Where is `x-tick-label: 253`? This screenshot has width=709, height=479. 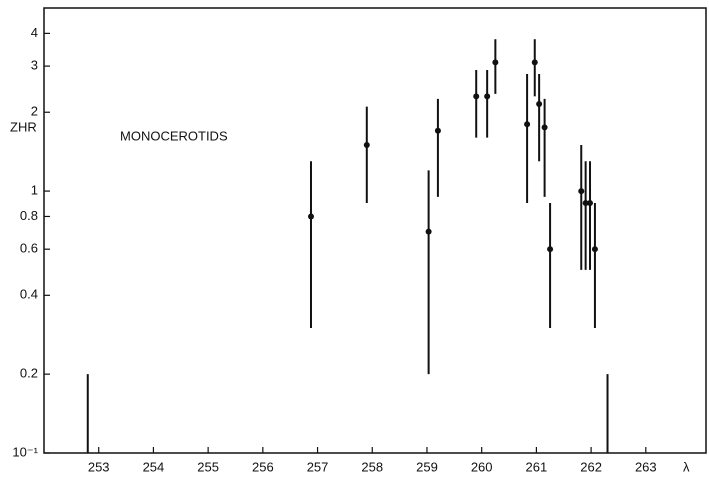
x-tick-label: 253 is located at coordinates (99, 466).